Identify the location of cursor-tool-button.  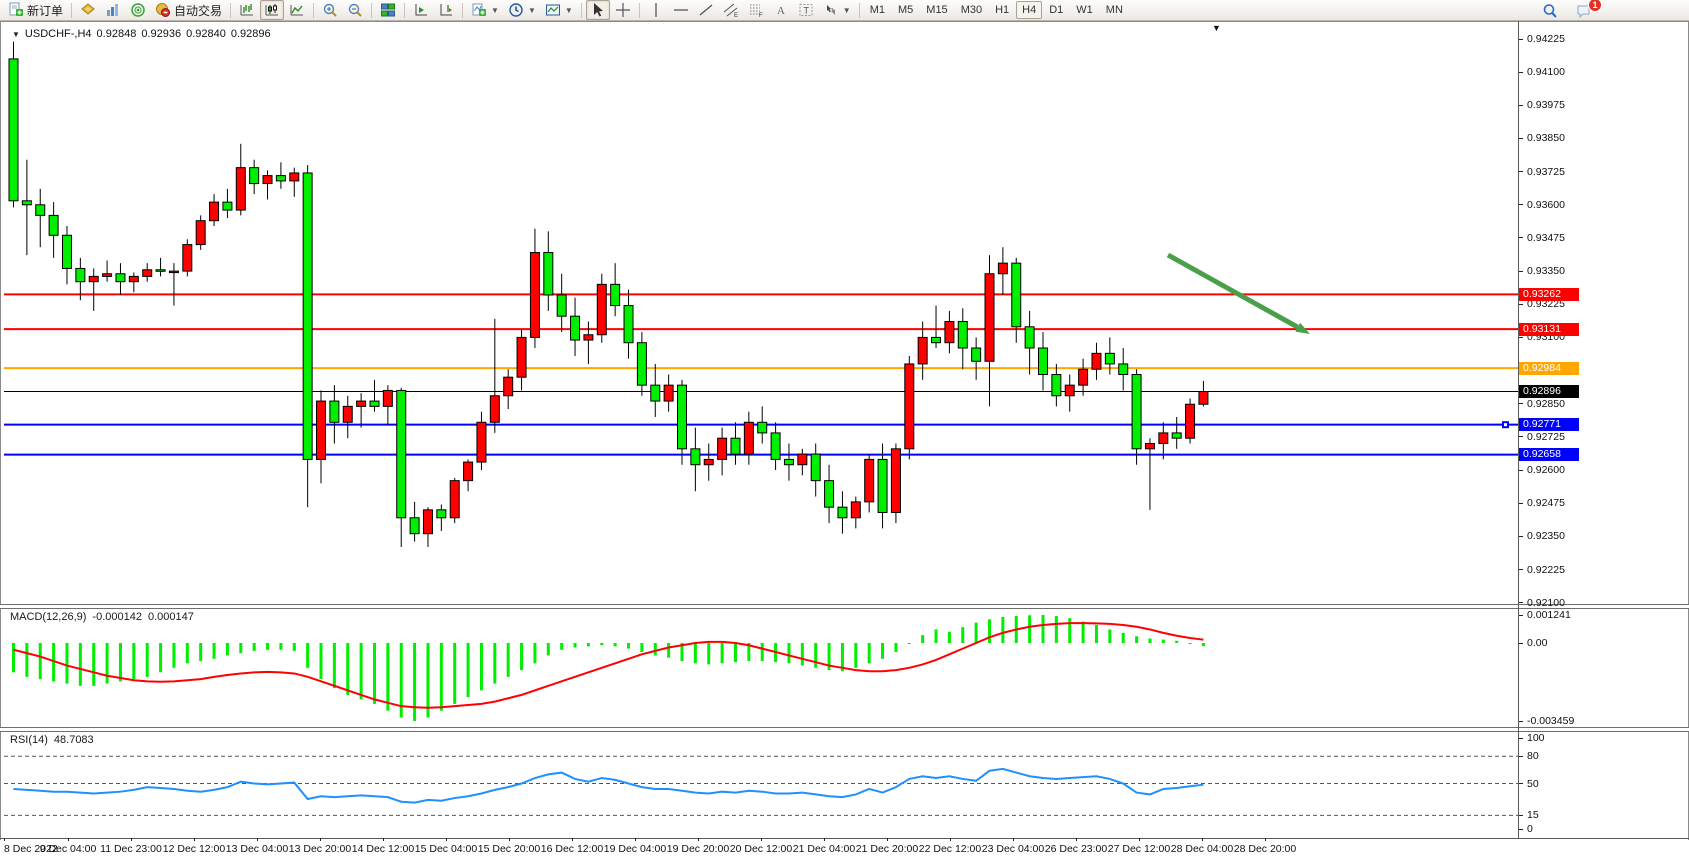
(597, 10).